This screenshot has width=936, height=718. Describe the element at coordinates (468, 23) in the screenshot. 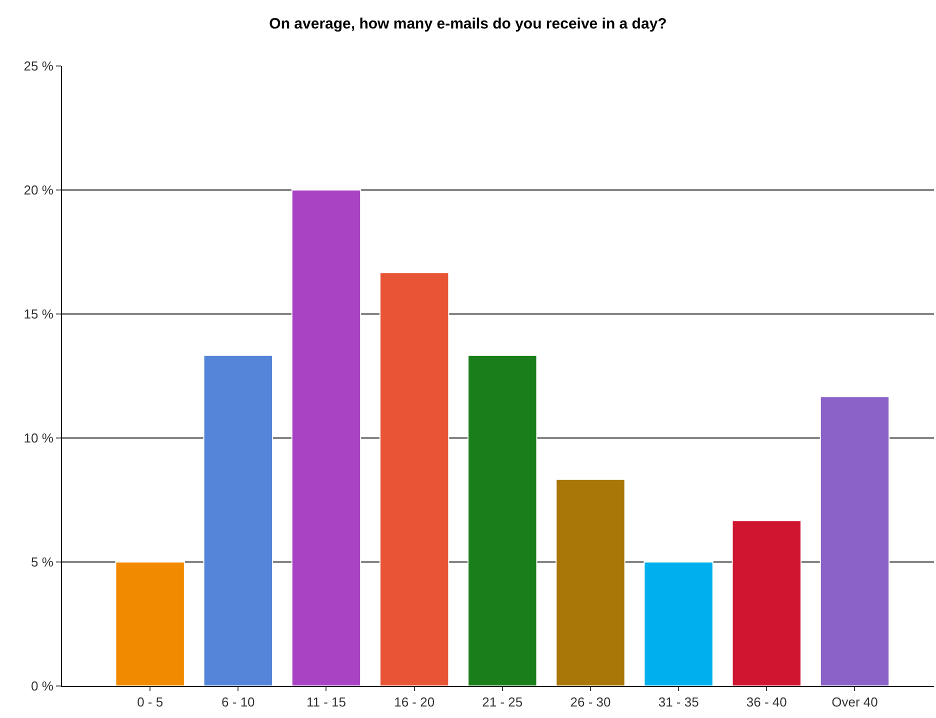

I see `chart-title: On average, how many e-mails do you receive in a day?` at that location.